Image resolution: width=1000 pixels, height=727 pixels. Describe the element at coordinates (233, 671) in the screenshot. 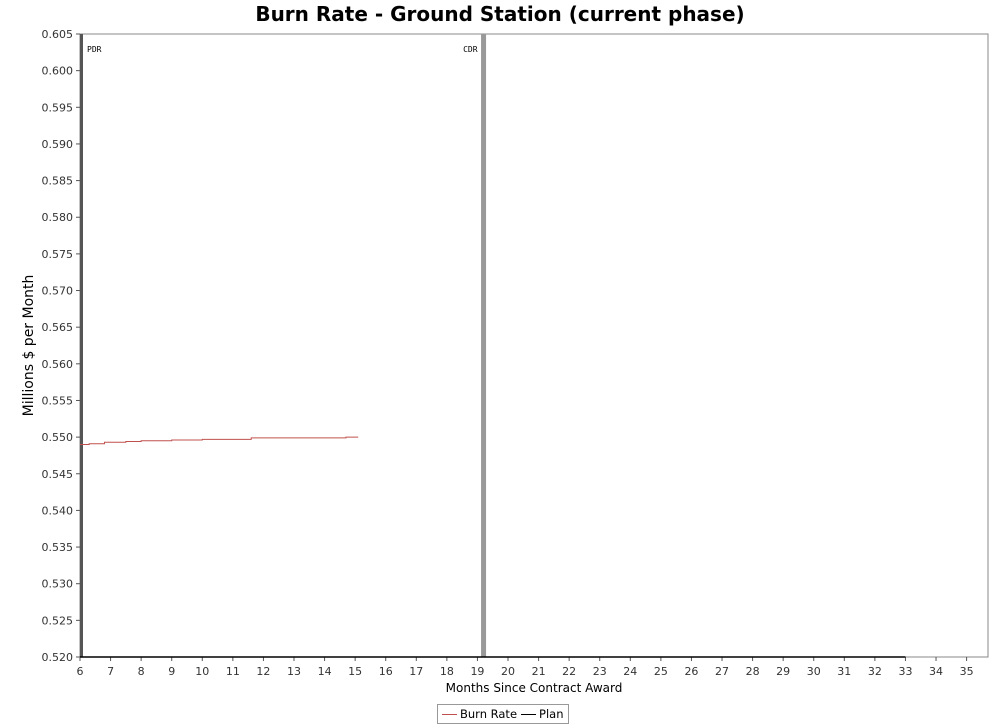

I see `x-tick-label: 11` at that location.